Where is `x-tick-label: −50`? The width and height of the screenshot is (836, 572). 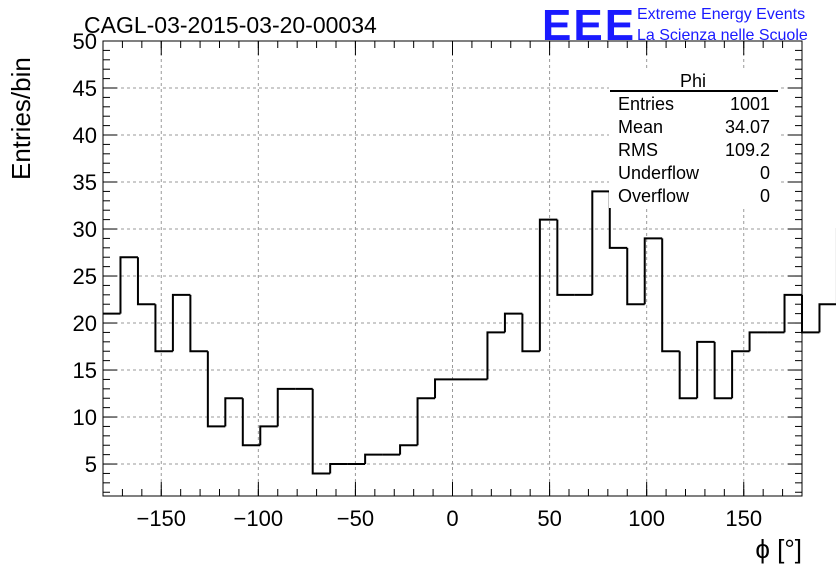 x-tick-label: −50 is located at coordinates (355, 518).